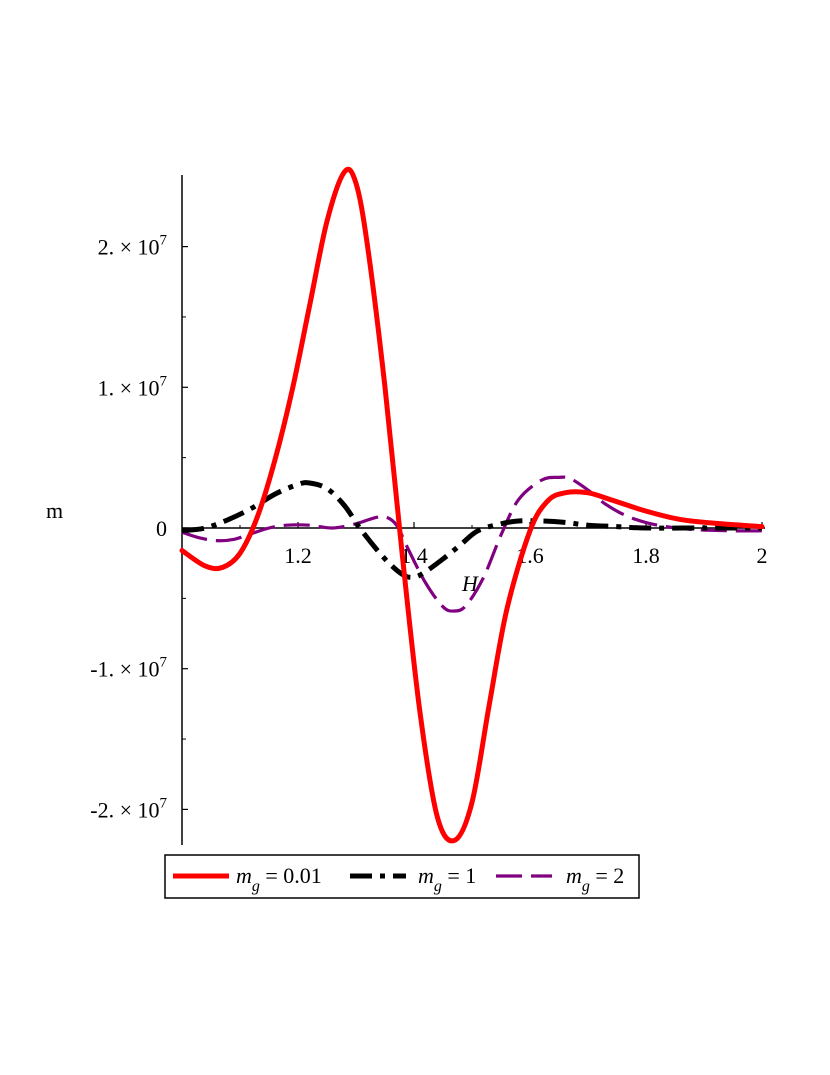 The height and width of the screenshot is (1075, 830). Describe the element at coordinates (124, 669) in the screenshot. I see `y-tick-label-base: -1. × 10` at that location.